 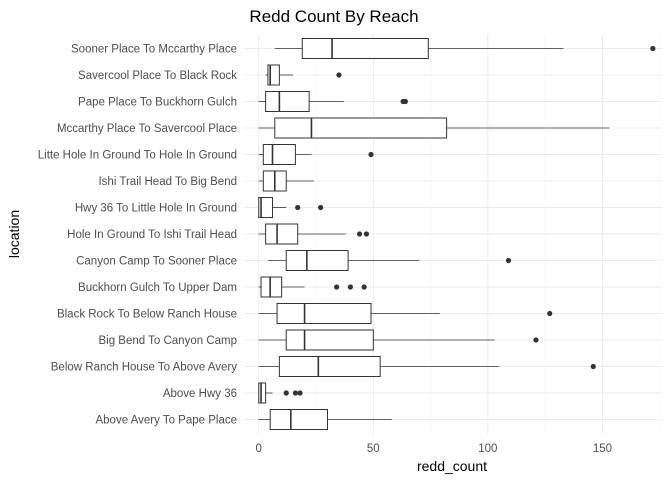 I want to click on y-category-label: Buckhorn Gulch To Upper Dam, so click(x=157, y=288).